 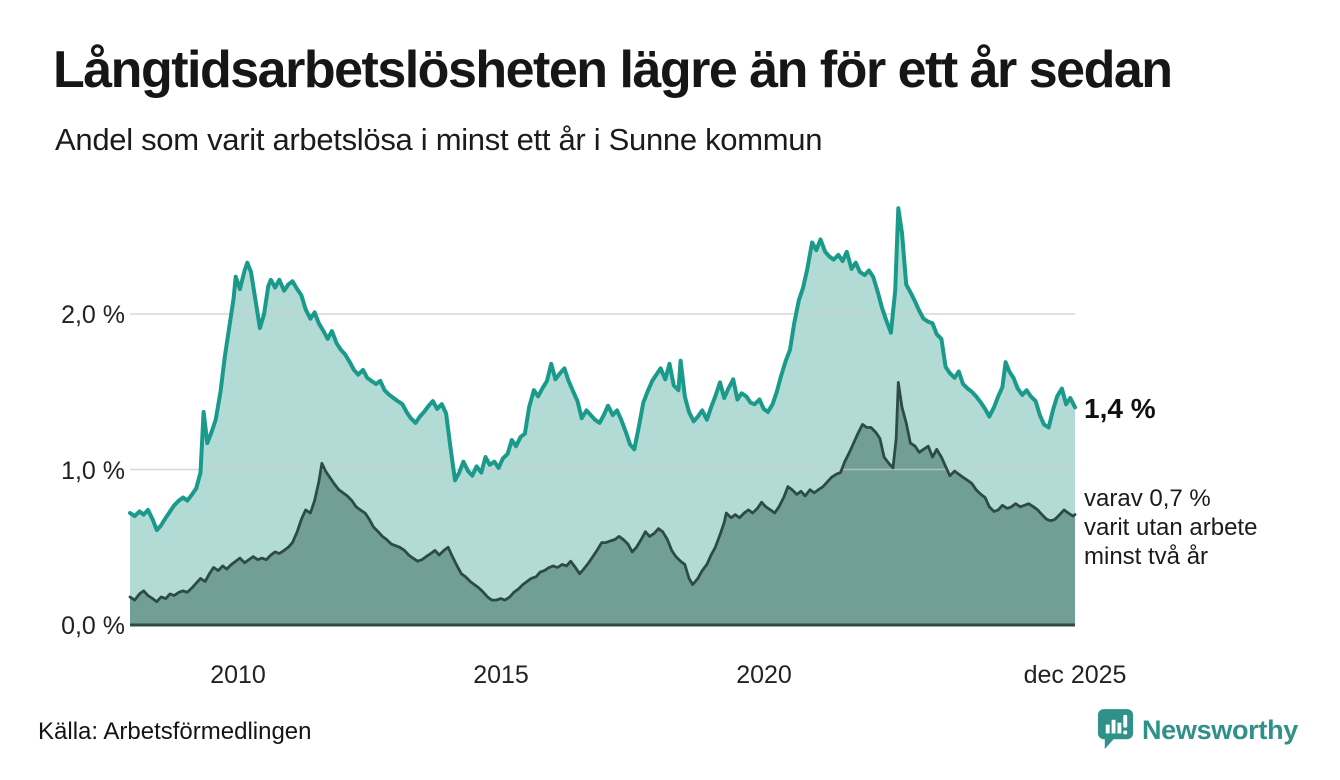 What do you see at coordinates (93, 626) in the screenshot?
I see `y-tick-label-0: 0,0 %` at bounding box center [93, 626].